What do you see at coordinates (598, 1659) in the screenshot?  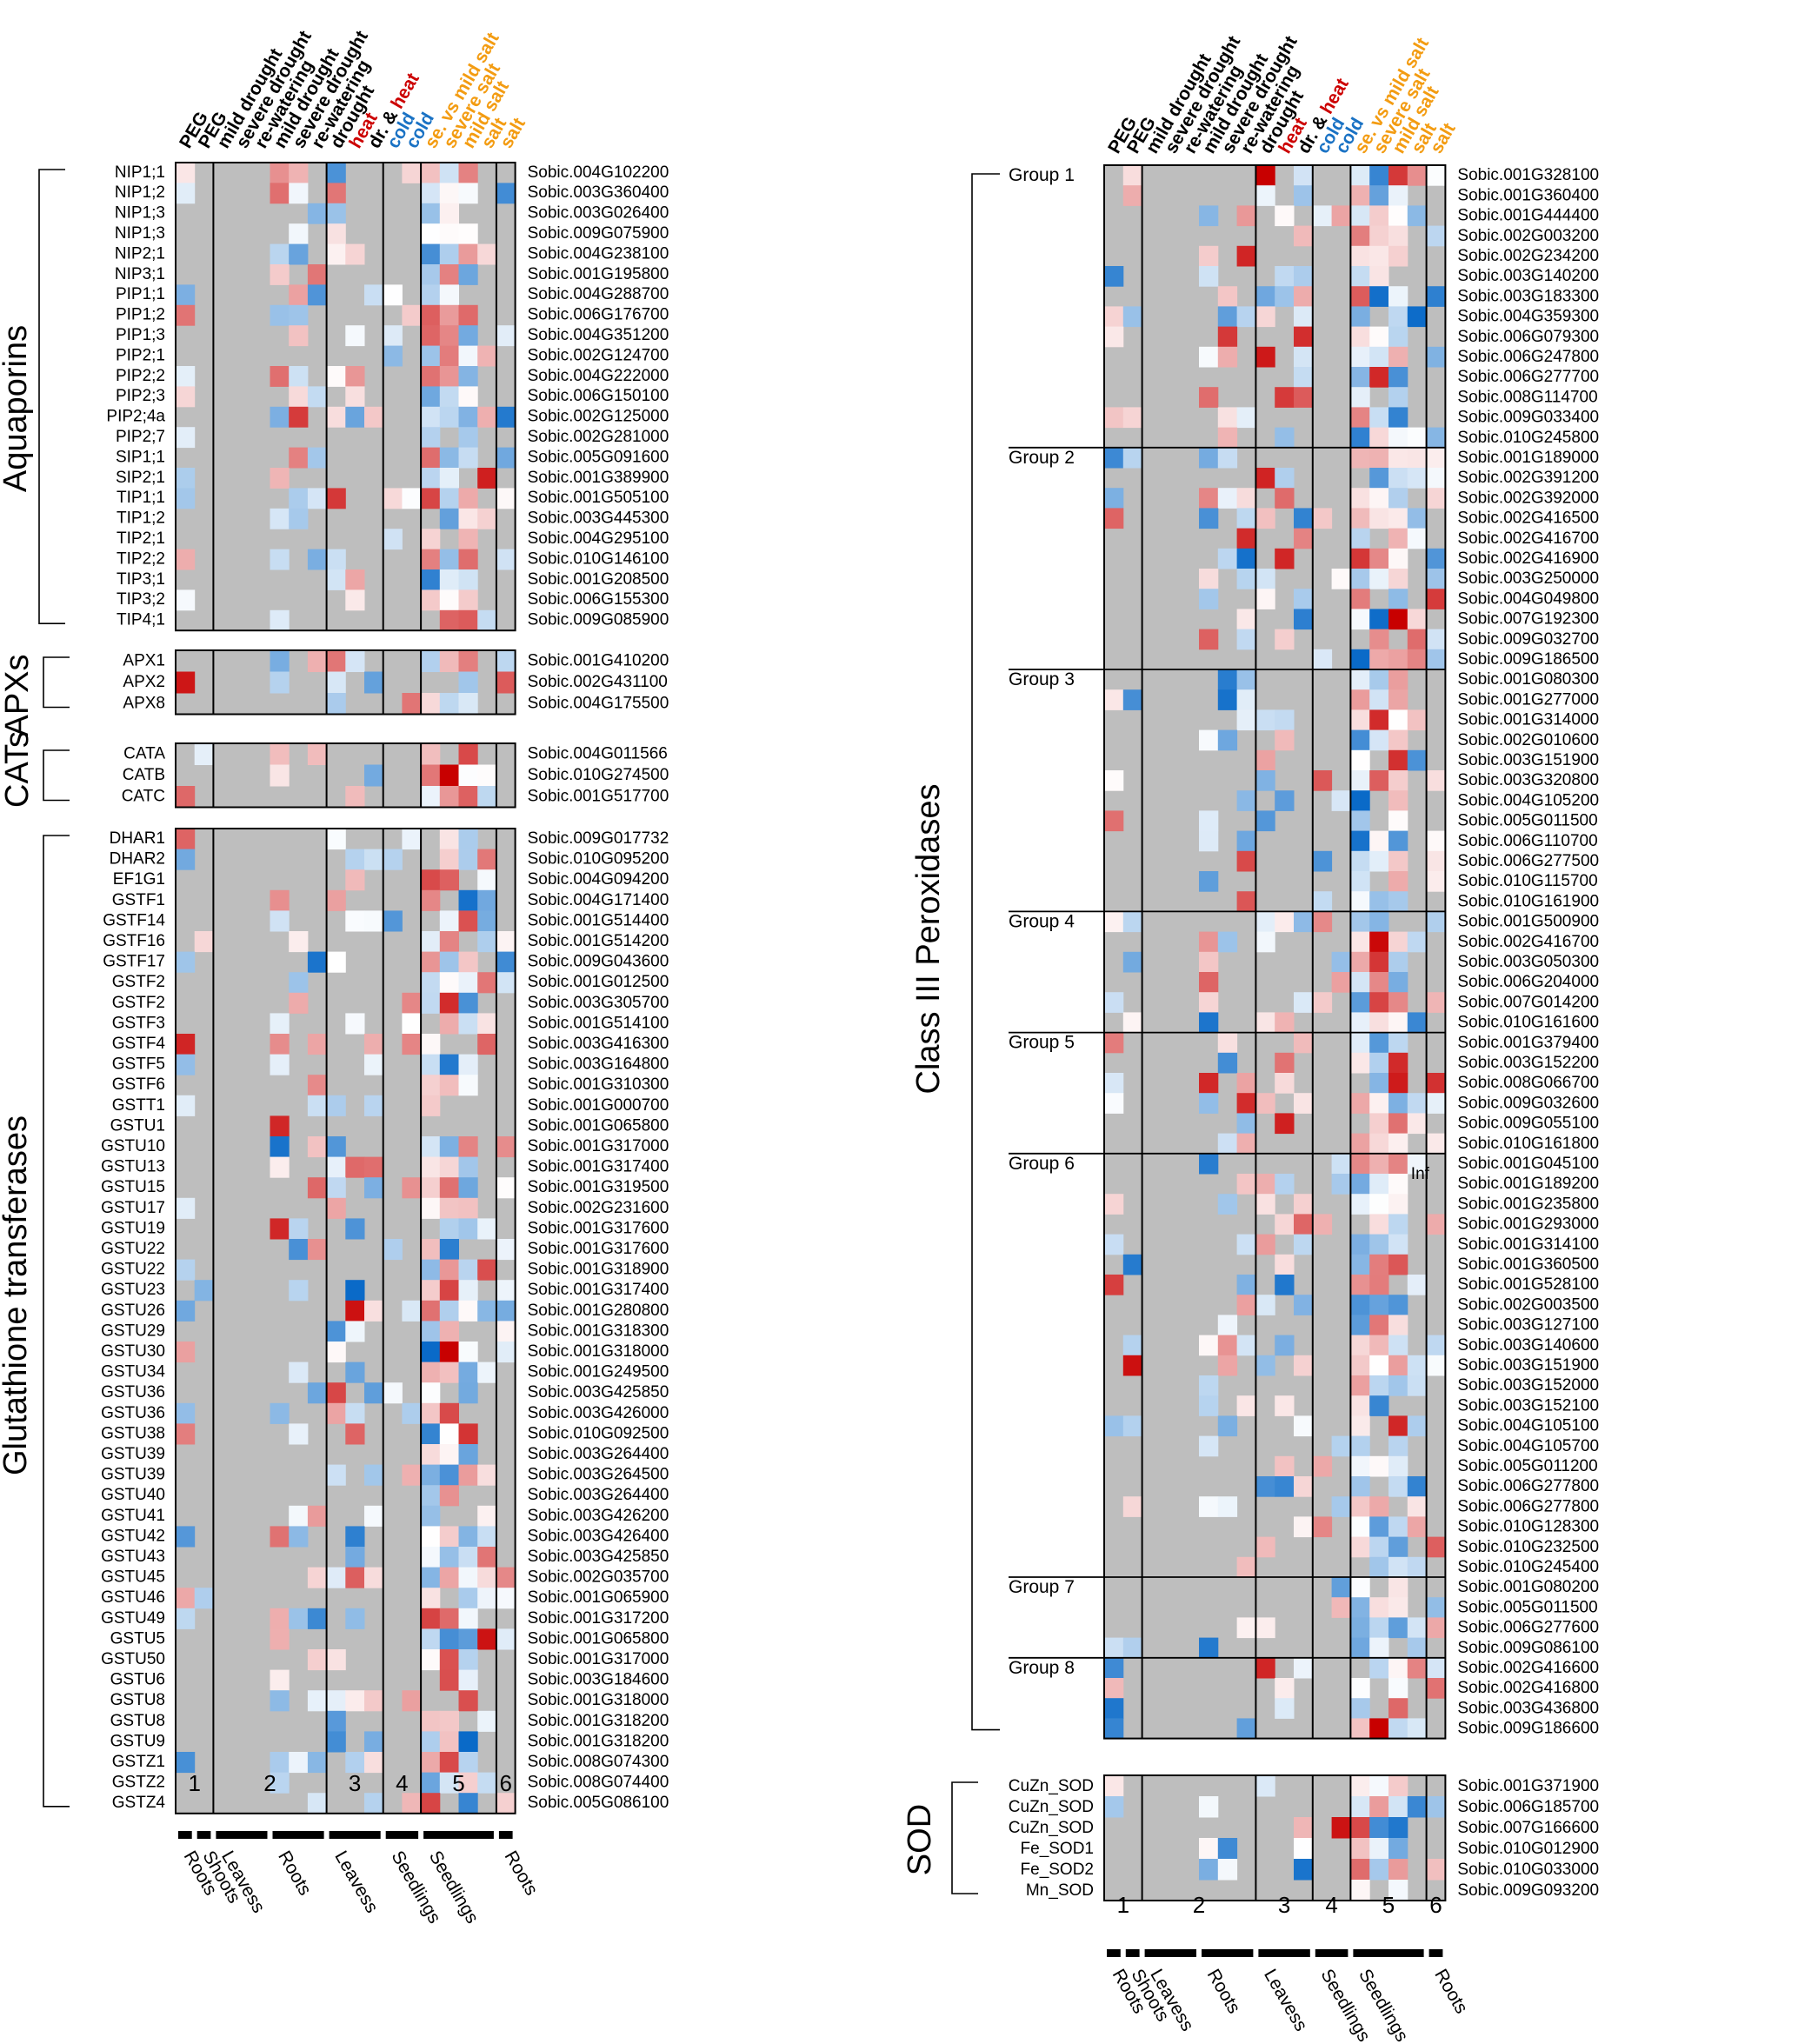 I see `gene-id: Sobic.001G317000` at bounding box center [598, 1659].